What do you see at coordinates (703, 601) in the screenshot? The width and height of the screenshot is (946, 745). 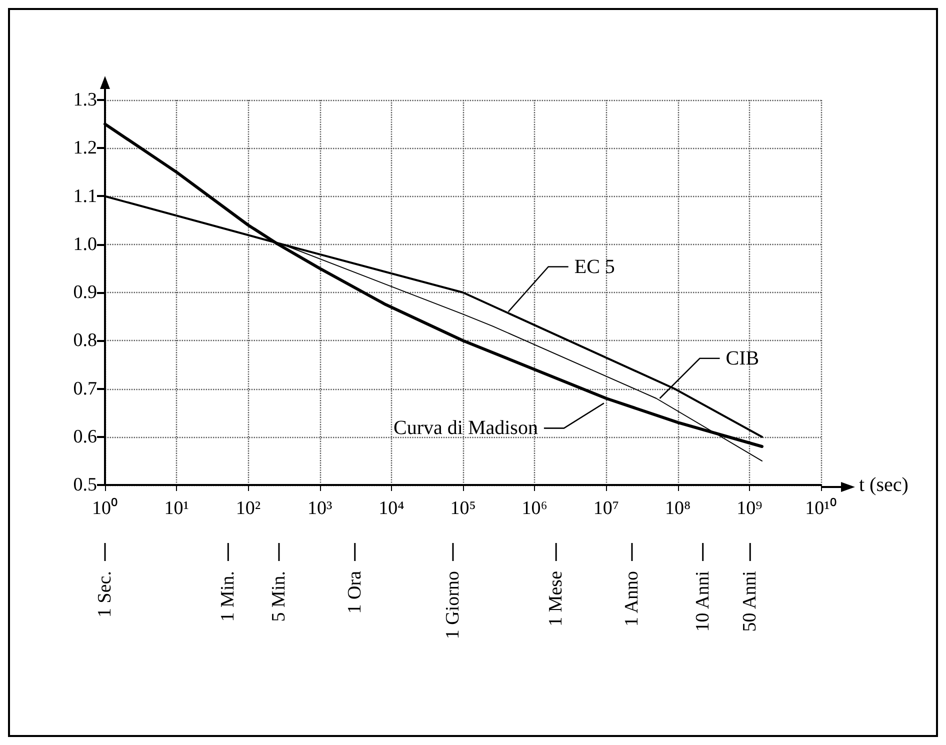 I see `text: 10 Anni` at bounding box center [703, 601].